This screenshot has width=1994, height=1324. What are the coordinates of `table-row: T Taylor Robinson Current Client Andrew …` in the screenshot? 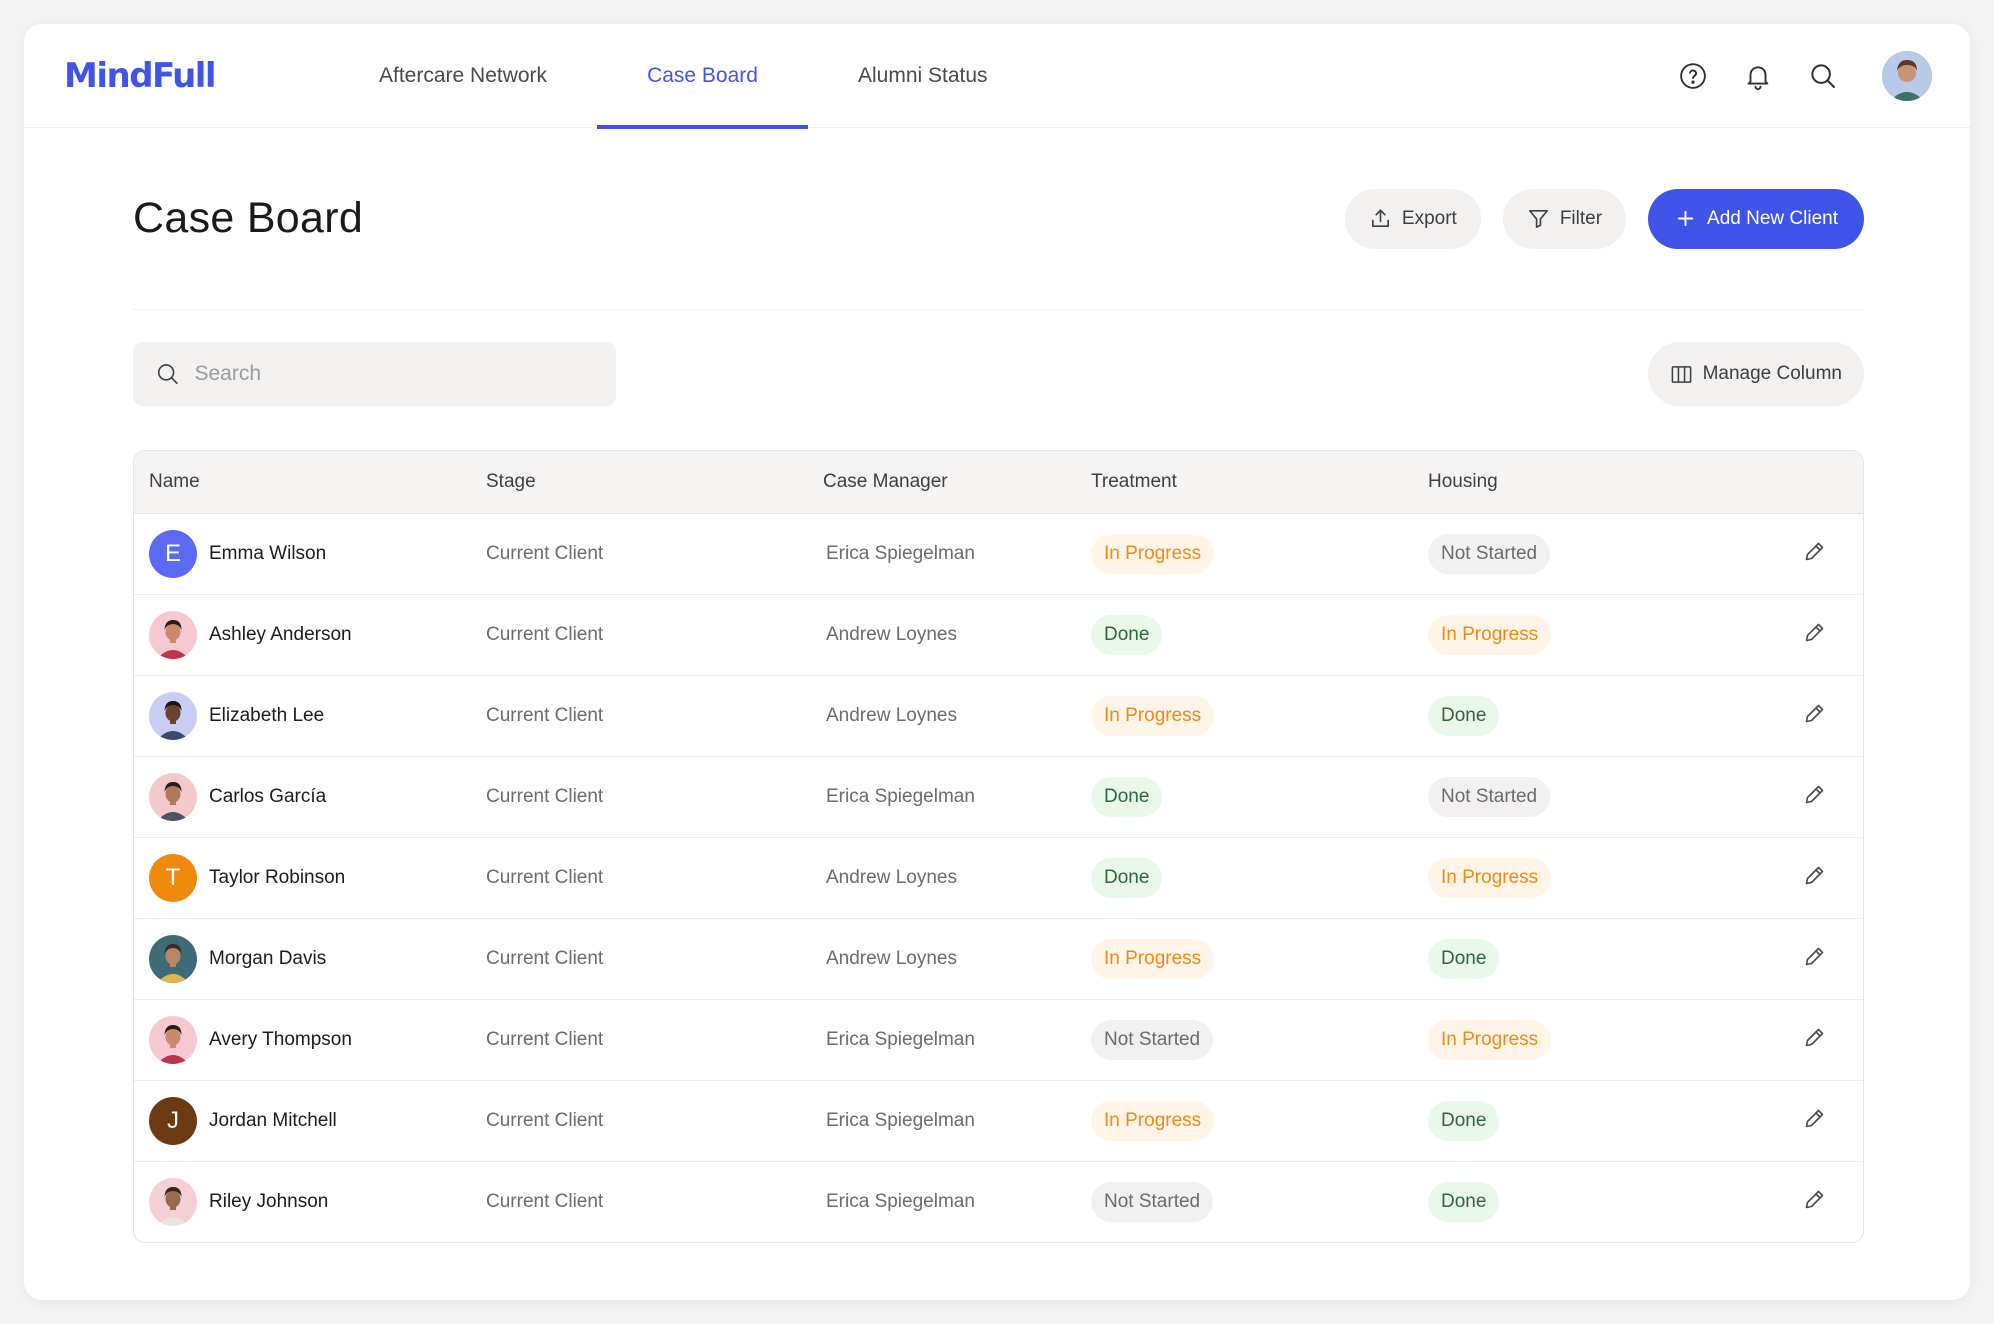 It's located at (998, 878).